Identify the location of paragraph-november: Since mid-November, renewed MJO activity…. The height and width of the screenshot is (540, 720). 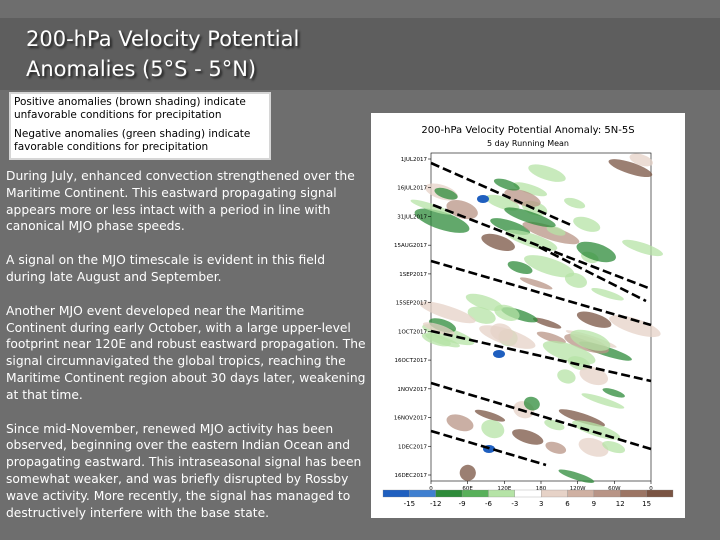
(184, 470).